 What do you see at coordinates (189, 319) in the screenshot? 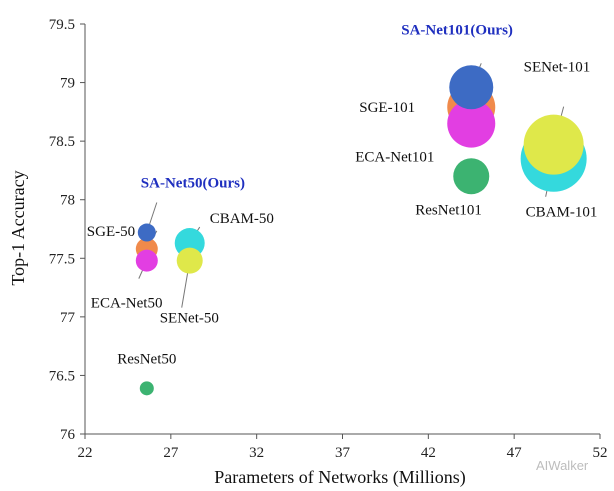
I see `label-senet-50: SENet-50` at bounding box center [189, 319].